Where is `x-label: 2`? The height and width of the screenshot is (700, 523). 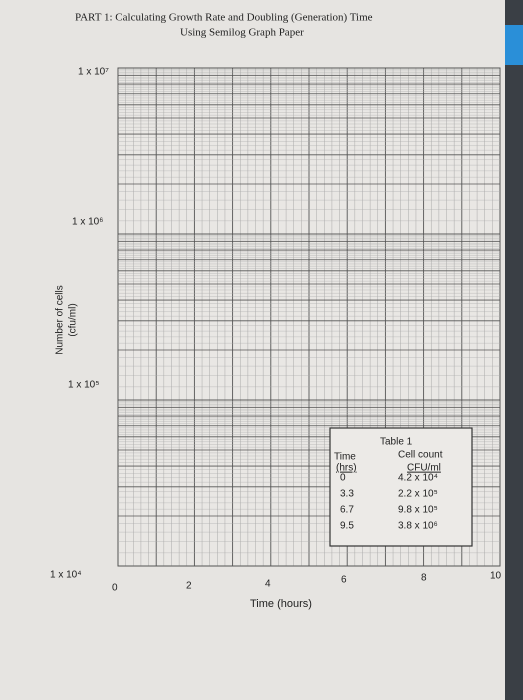 x-label: 2 is located at coordinates (189, 586).